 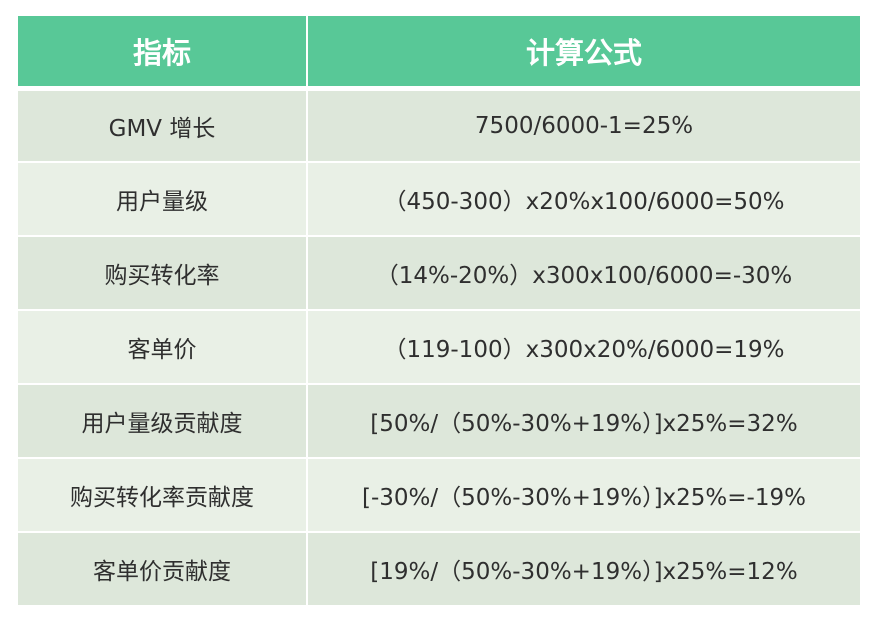 I want to click on header-formula: 计算公式, so click(x=584, y=51).